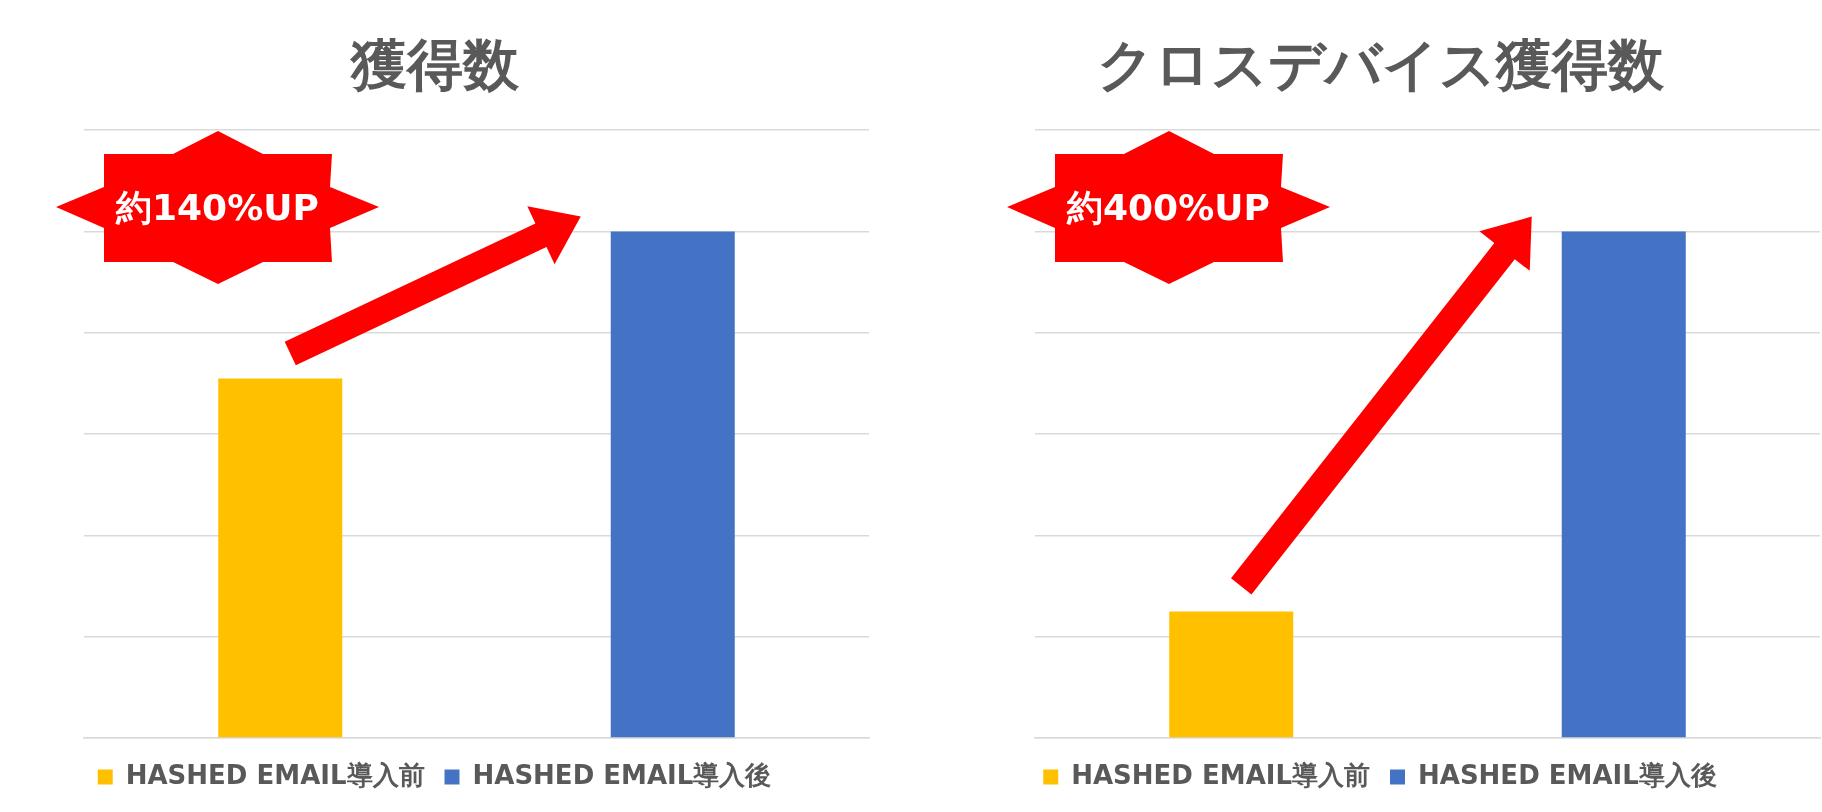  Describe the element at coordinates (1168, 207) in the screenshot. I see `text: 約400%UP` at that location.